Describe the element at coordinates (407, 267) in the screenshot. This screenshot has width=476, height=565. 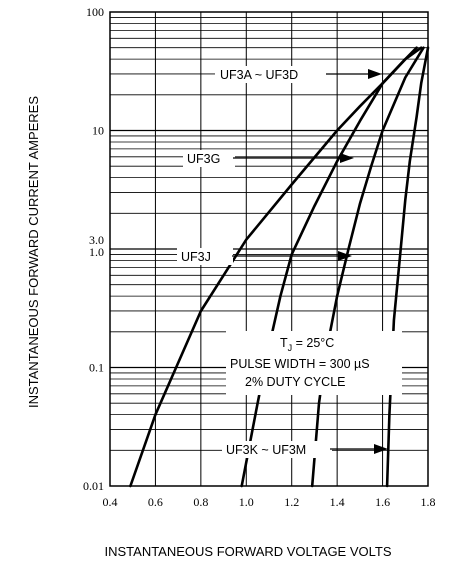
I see `curve-uf3k-uf3m` at that location.